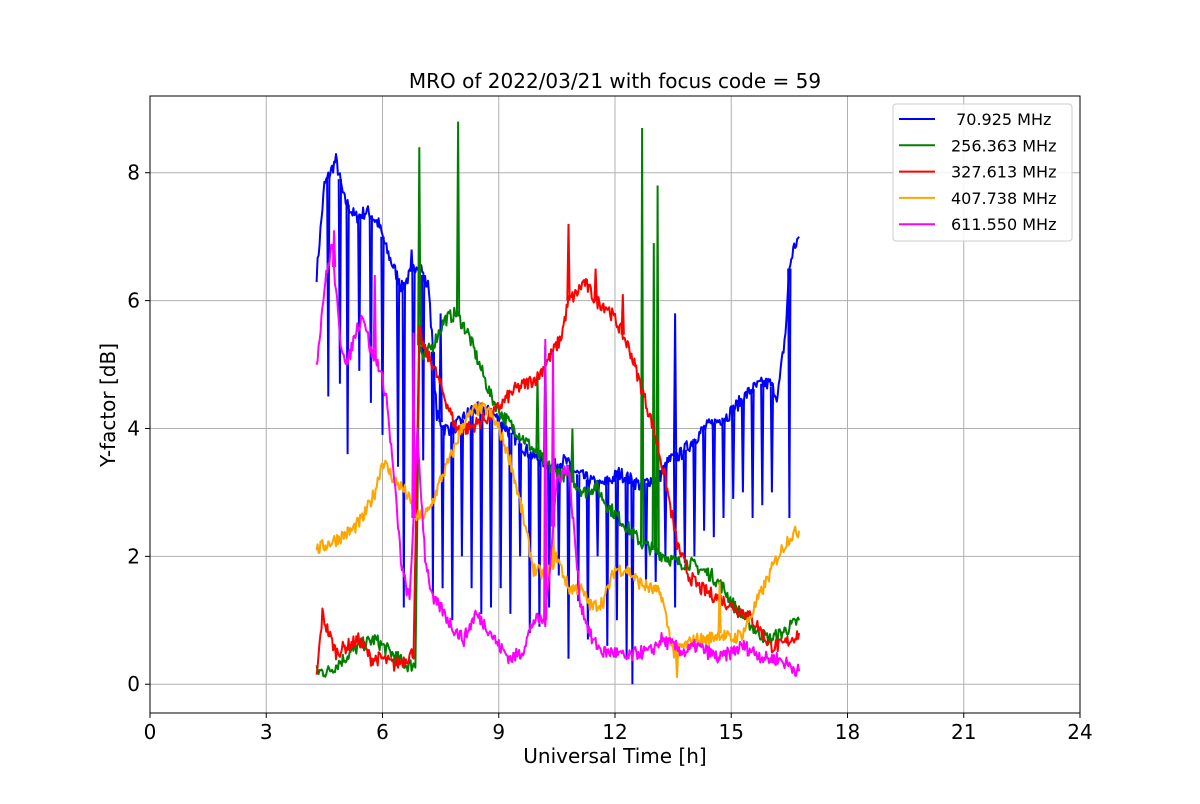 This screenshot has height=804, width=1200. Describe the element at coordinates (133, 428) in the screenshot. I see `y-tick-label: 4` at that location.